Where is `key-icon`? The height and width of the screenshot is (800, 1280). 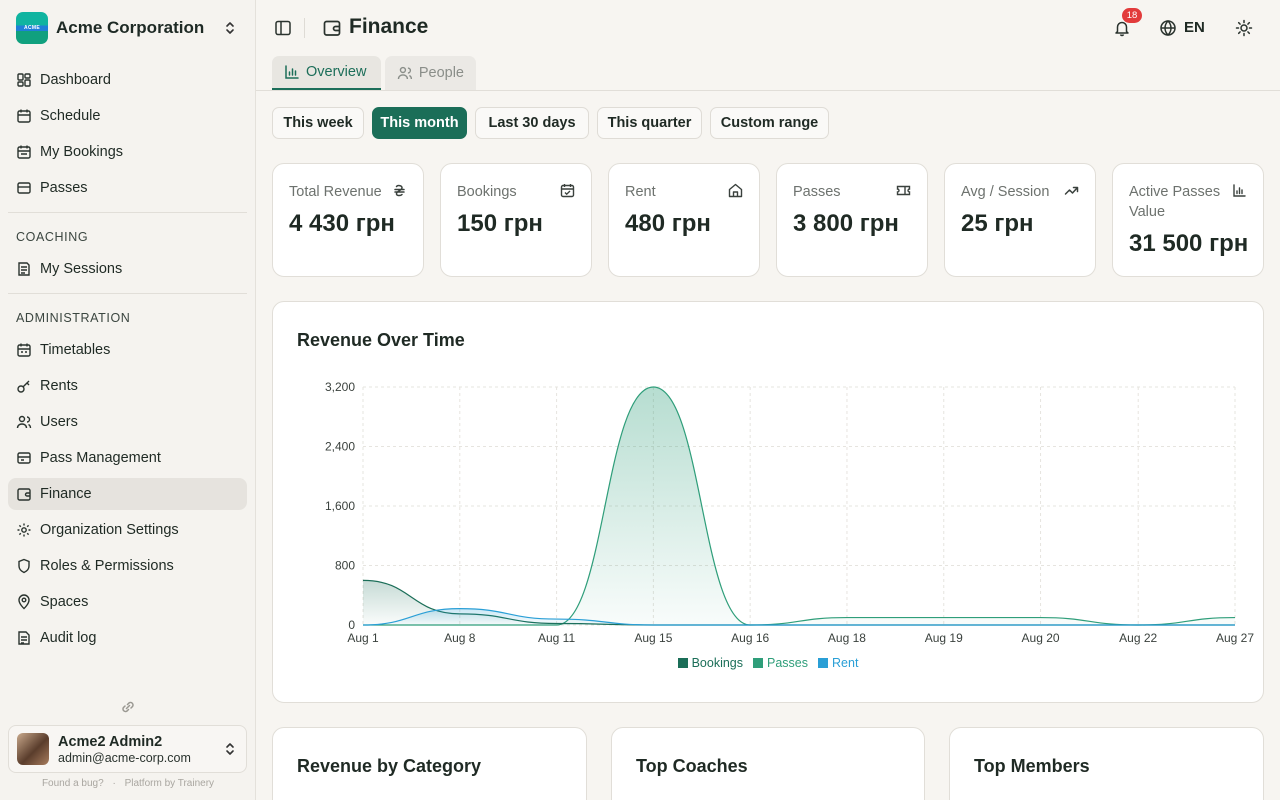 key-icon is located at coordinates (23, 386).